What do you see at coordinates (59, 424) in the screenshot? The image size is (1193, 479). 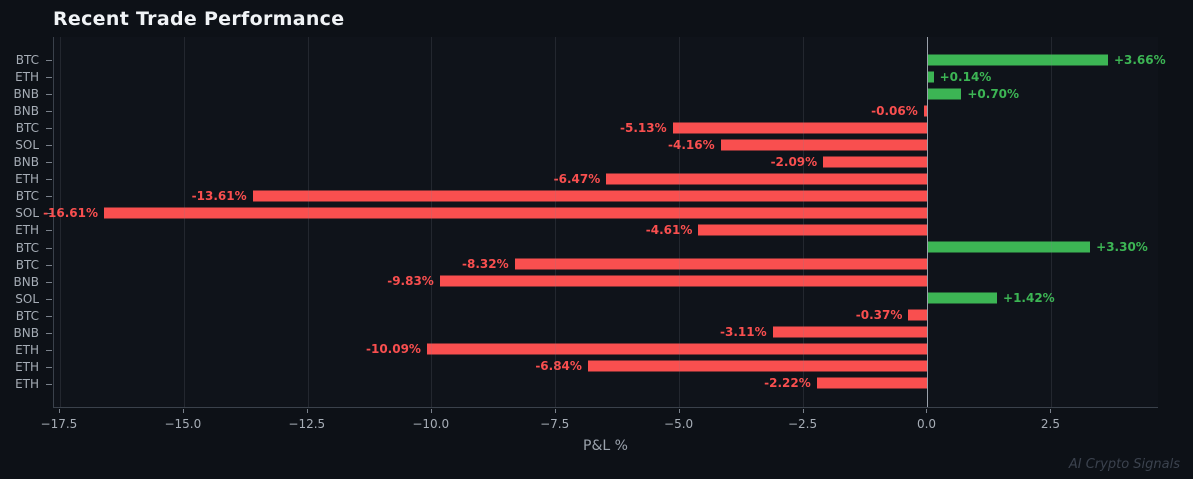 I see `x-tick-label: −17.5` at bounding box center [59, 424].